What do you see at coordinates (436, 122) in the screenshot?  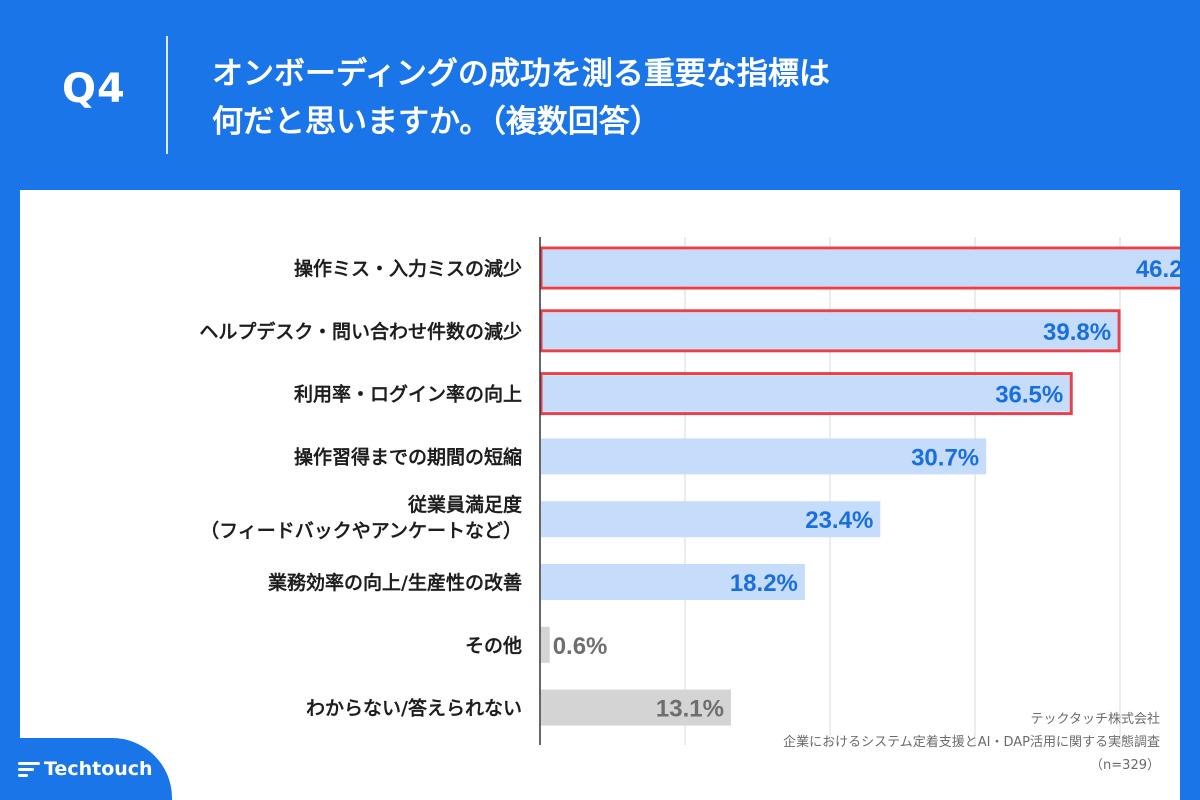 I see `question-title-line2: 何だと思いますか。（複数回答）` at bounding box center [436, 122].